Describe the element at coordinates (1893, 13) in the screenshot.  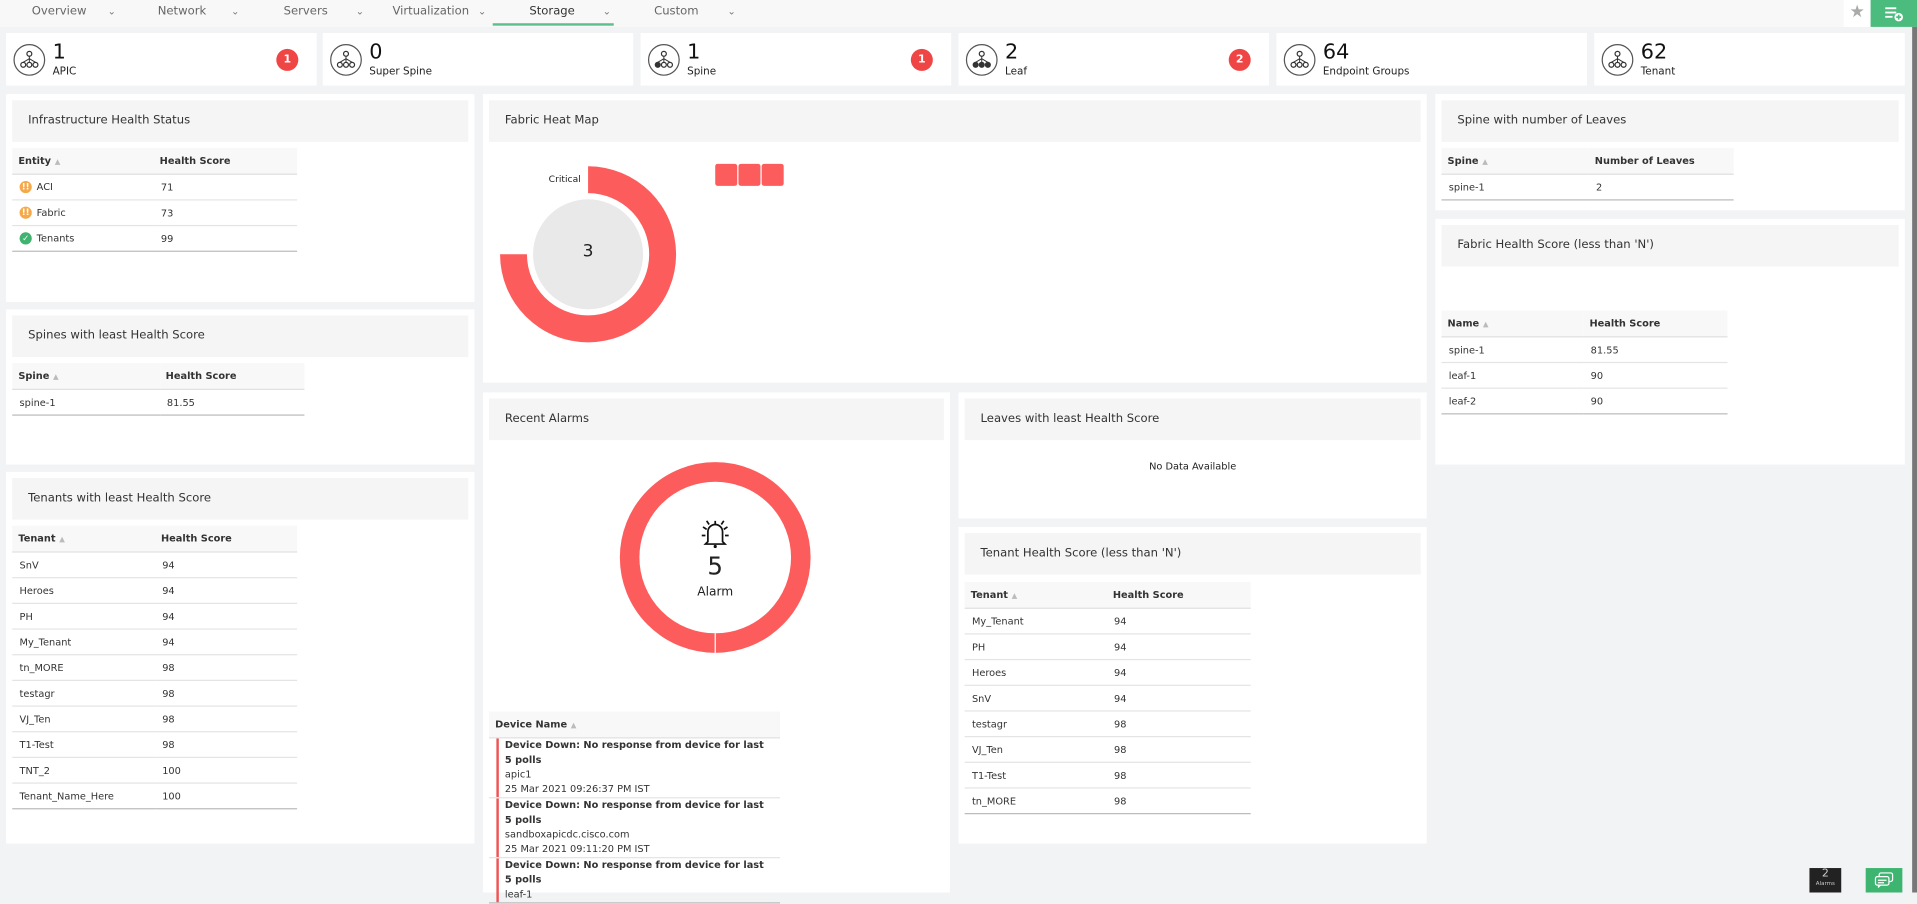
I see `add-widget-button` at that location.